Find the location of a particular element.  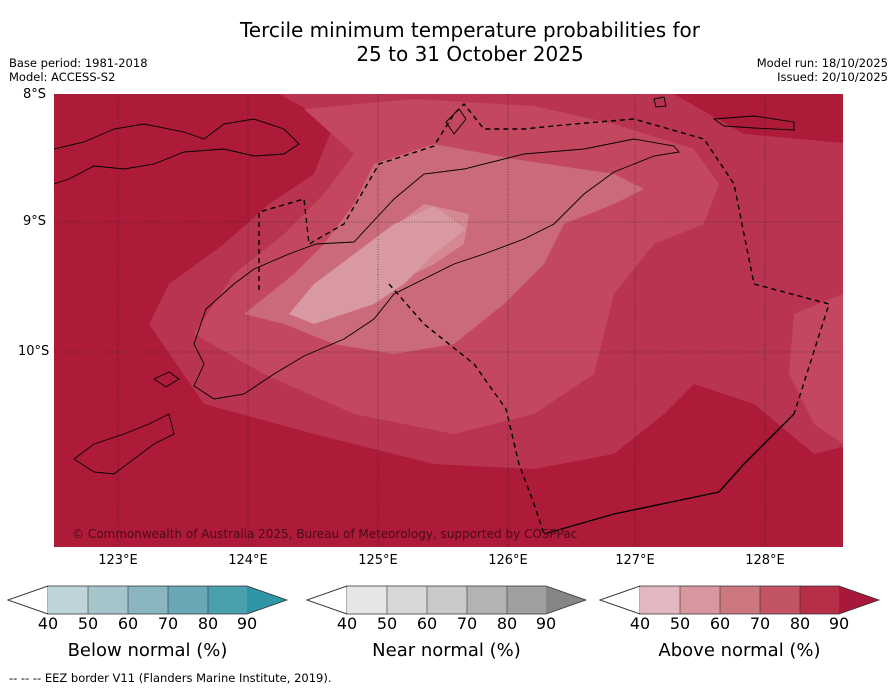

colorbar-below-title: Below normal (%) is located at coordinates (147, 650).